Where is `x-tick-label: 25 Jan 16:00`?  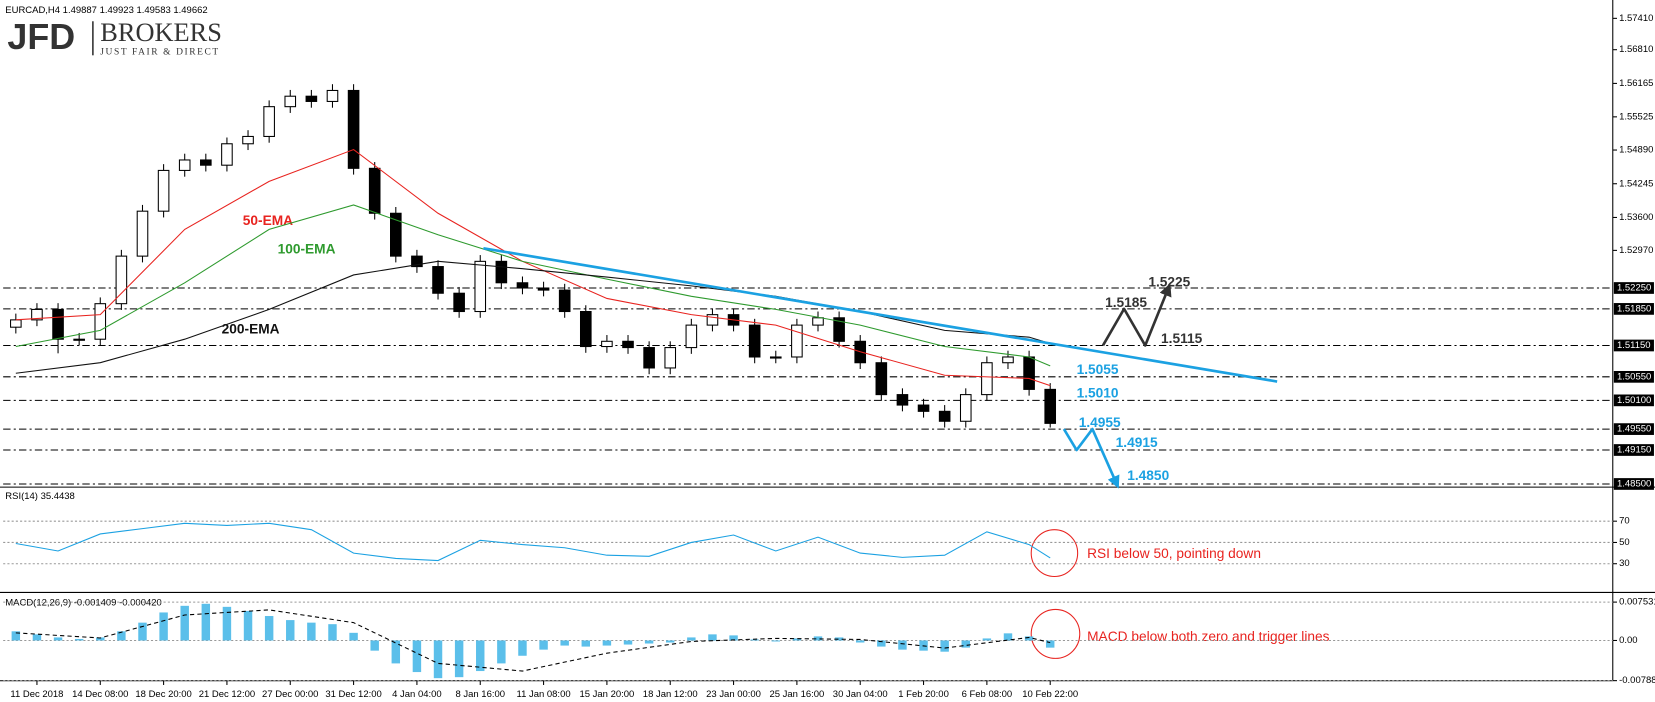 x-tick-label: 25 Jan 16:00 is located at coordinates (796, 694).